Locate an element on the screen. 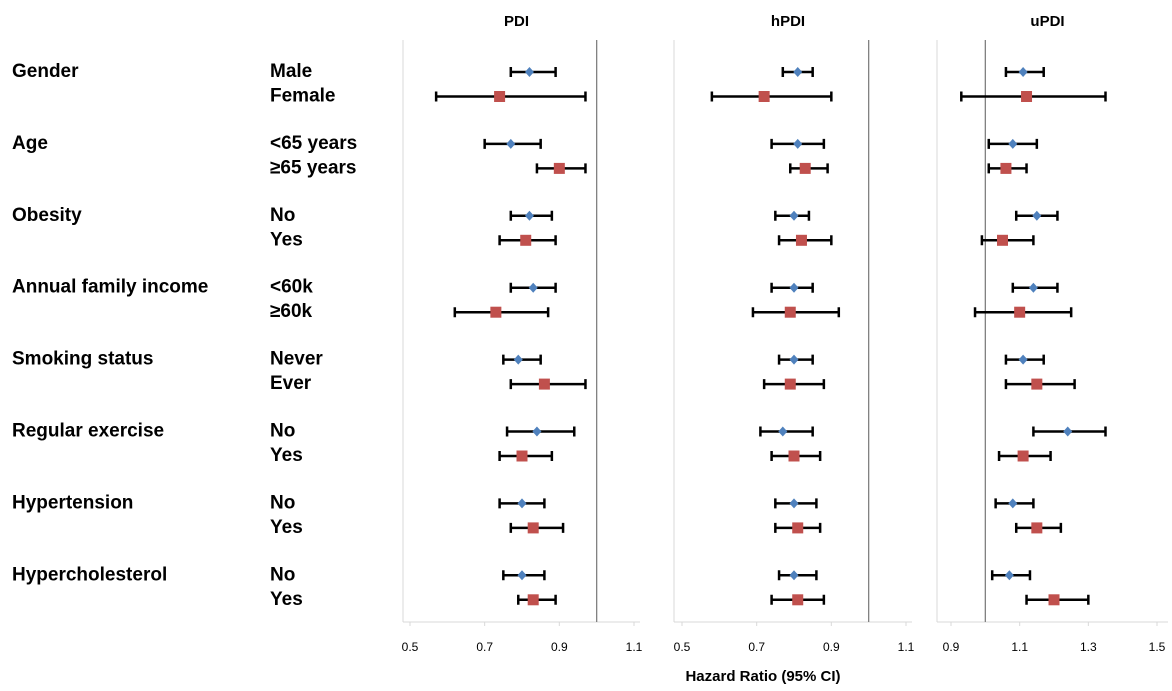 The height and width of the screenshot is (691, 1172). panel-title: hPDI is located at coordinates (788, 21).